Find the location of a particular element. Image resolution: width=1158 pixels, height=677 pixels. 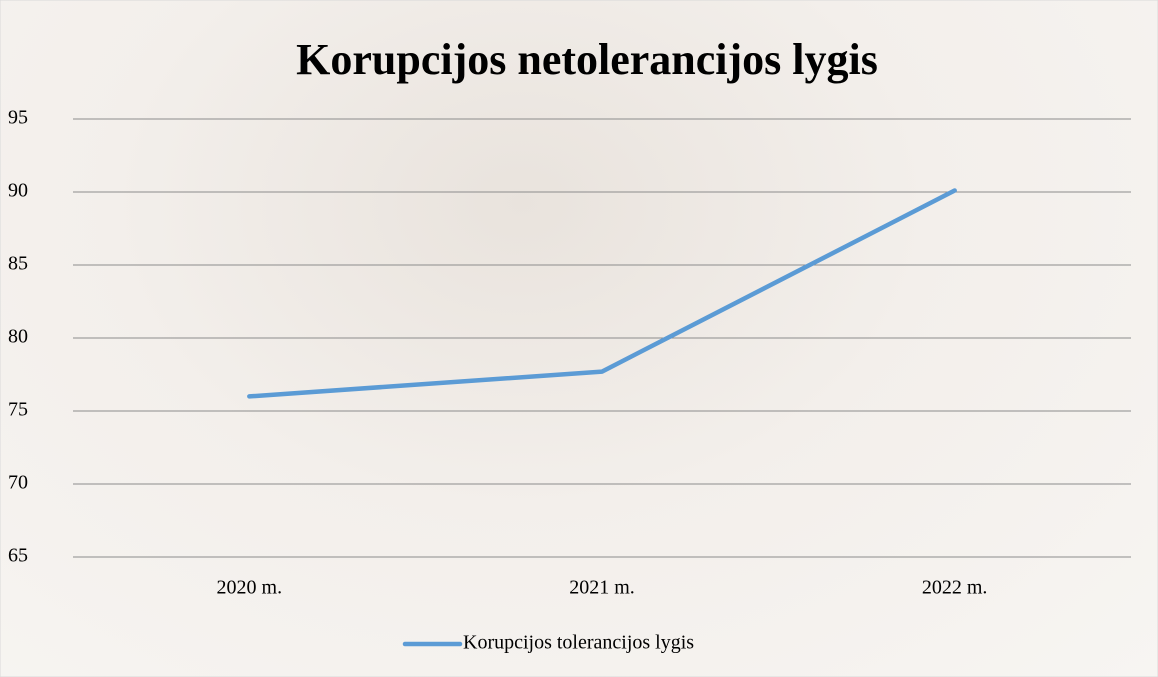

y-tick-label: 75 is located at coordinates (18, 410).